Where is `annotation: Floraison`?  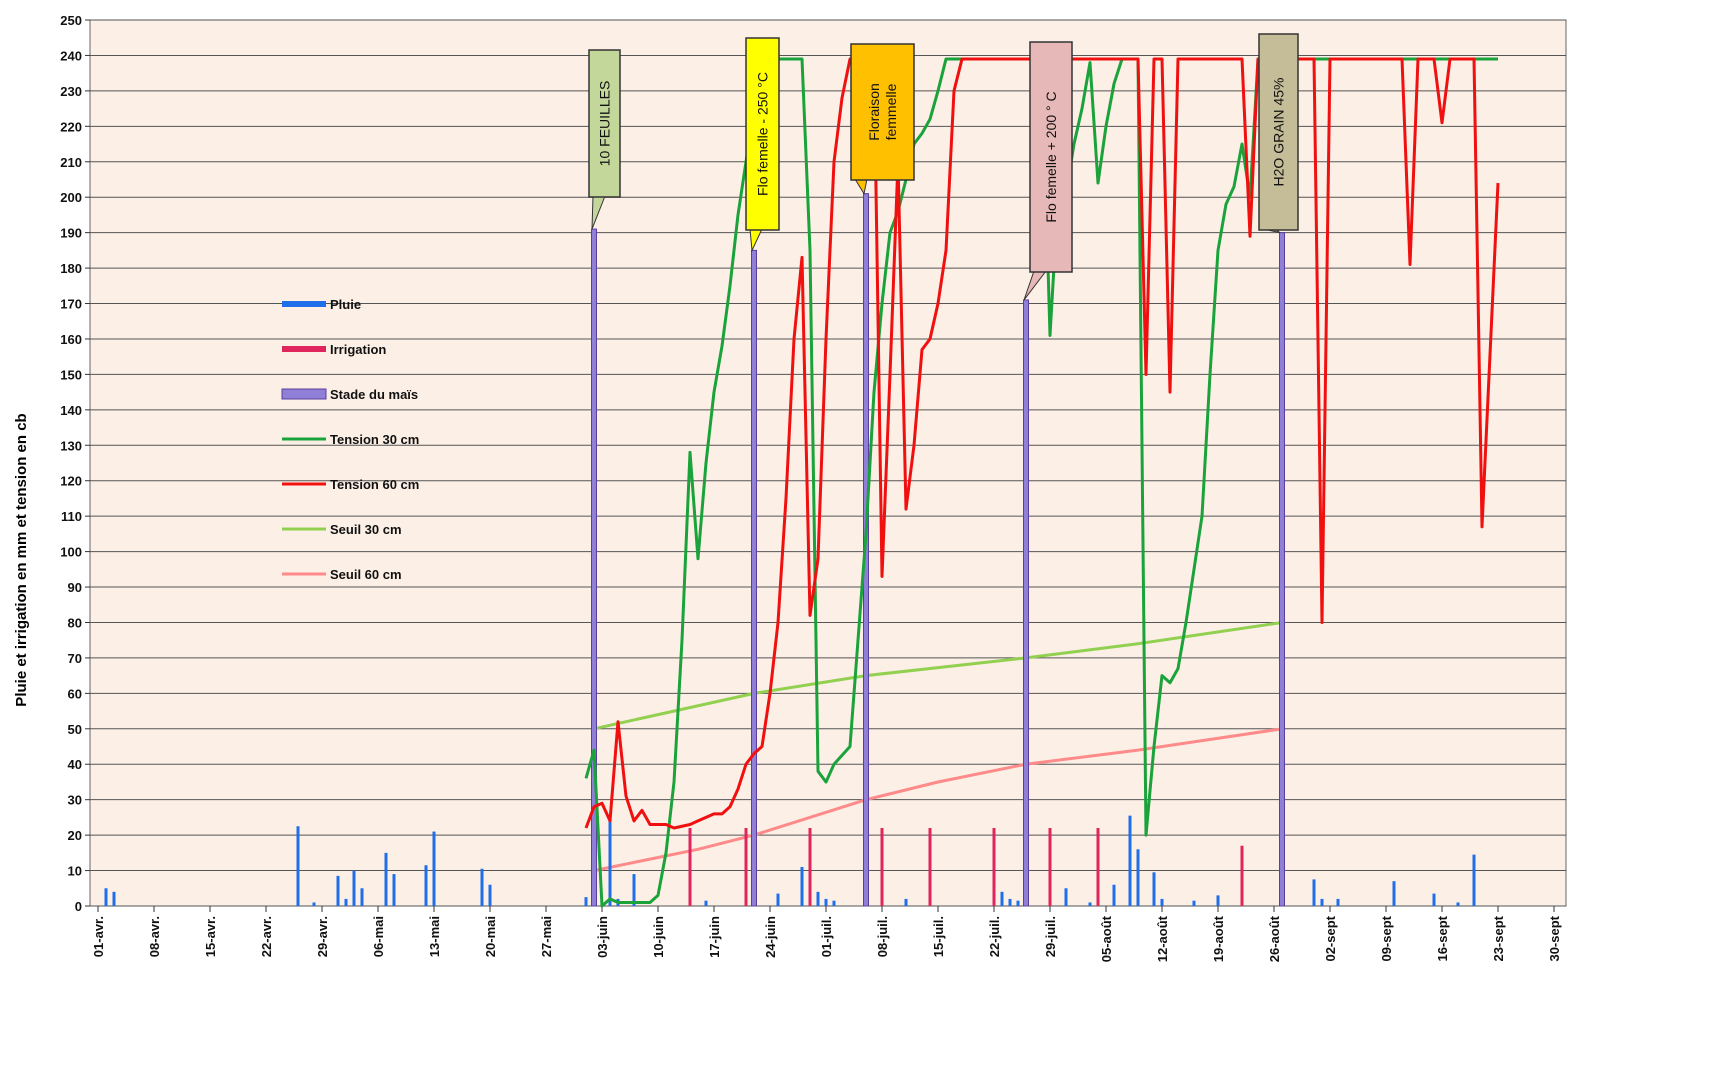
annotation: Floraison is located at coordinates (874, 112).